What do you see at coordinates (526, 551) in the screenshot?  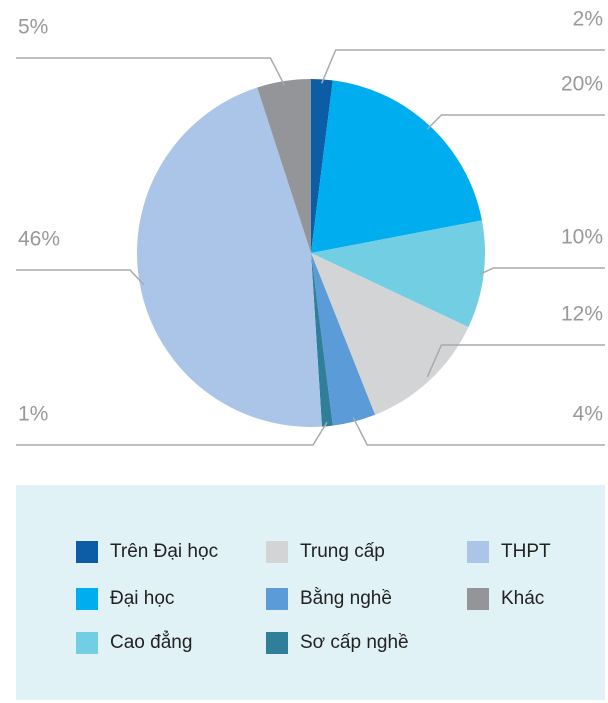 I see `legend-label: THPT` at bounding box center [526, 551].